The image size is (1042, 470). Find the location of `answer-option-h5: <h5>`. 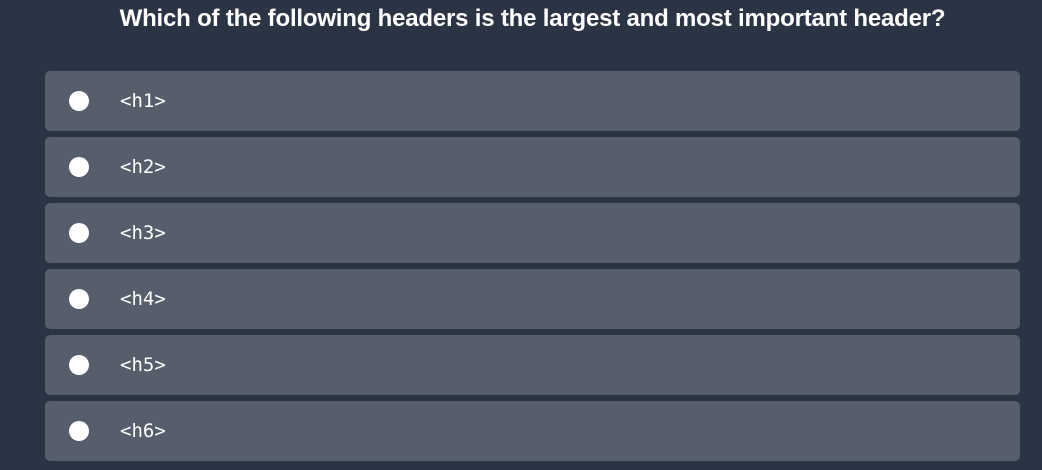

answer-option-h5: <h5> is located at coordinates (532, 365).